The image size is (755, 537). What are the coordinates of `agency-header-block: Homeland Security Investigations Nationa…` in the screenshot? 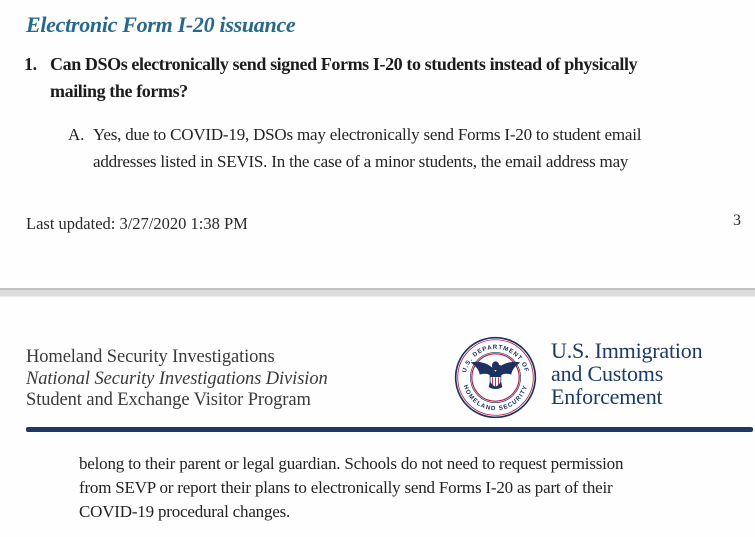 It's located at (177, 379).